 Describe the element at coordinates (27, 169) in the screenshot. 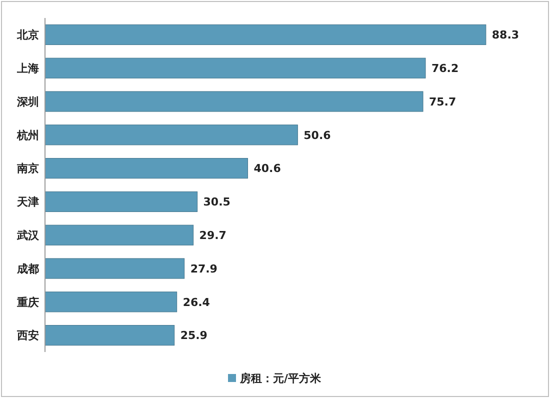

I see `y-tick-label: 南京` at that location.